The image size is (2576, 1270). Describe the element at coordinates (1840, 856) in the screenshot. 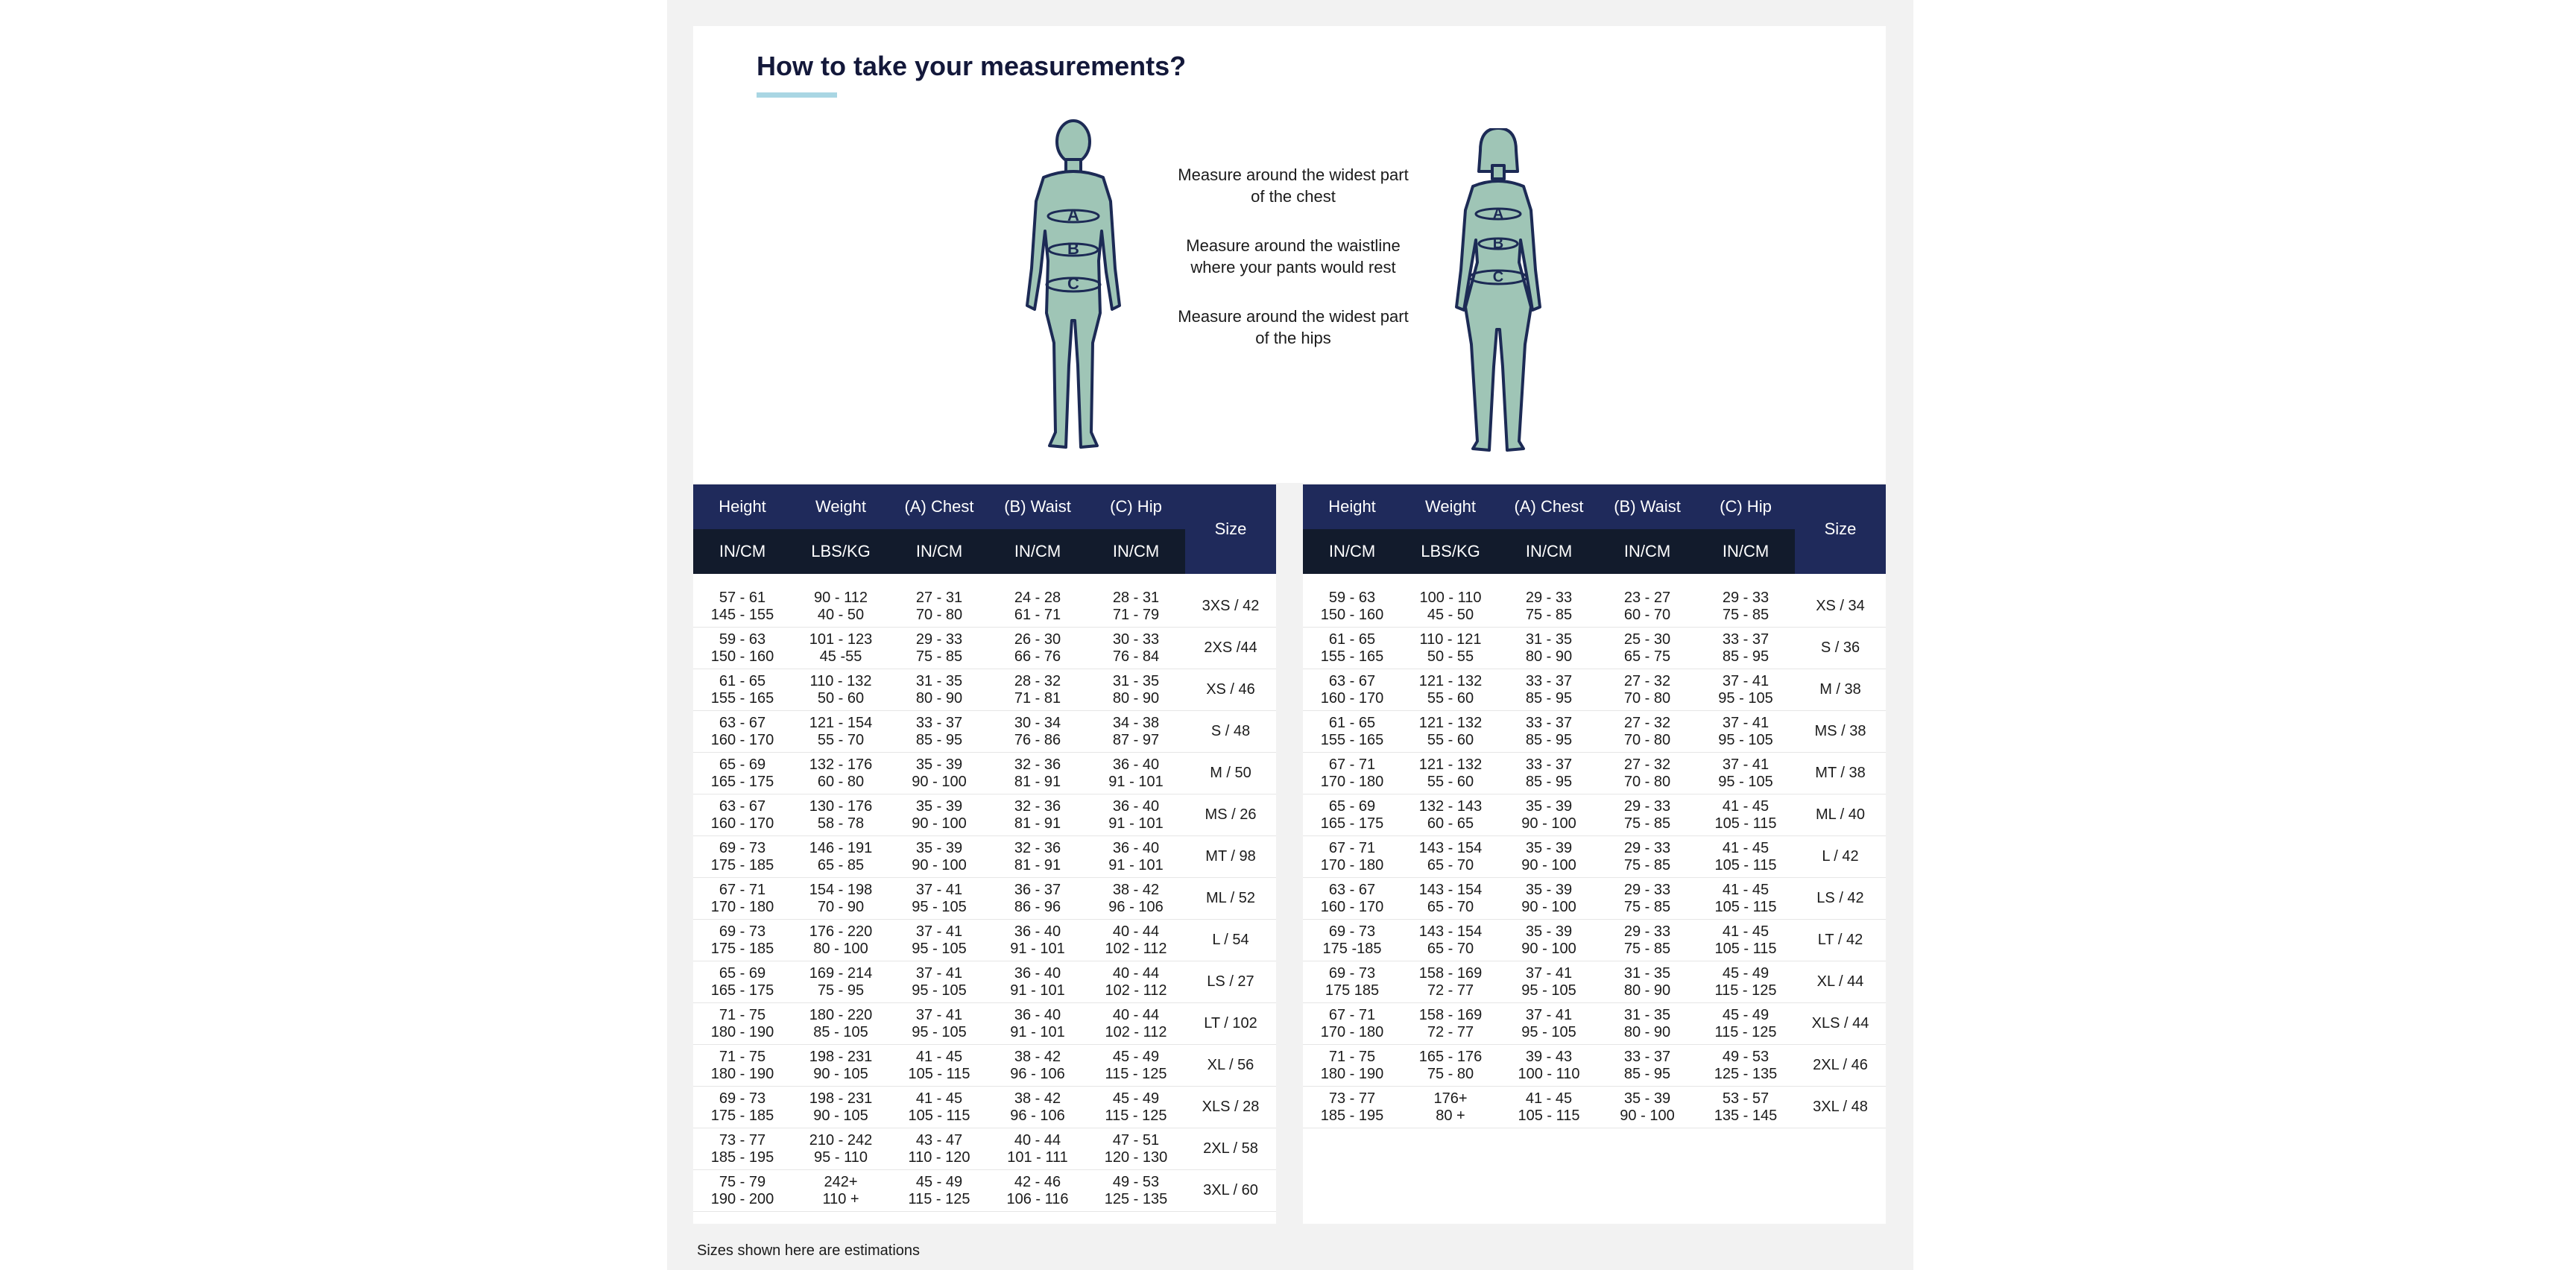

I see `cell-size: L / 42` at that location.